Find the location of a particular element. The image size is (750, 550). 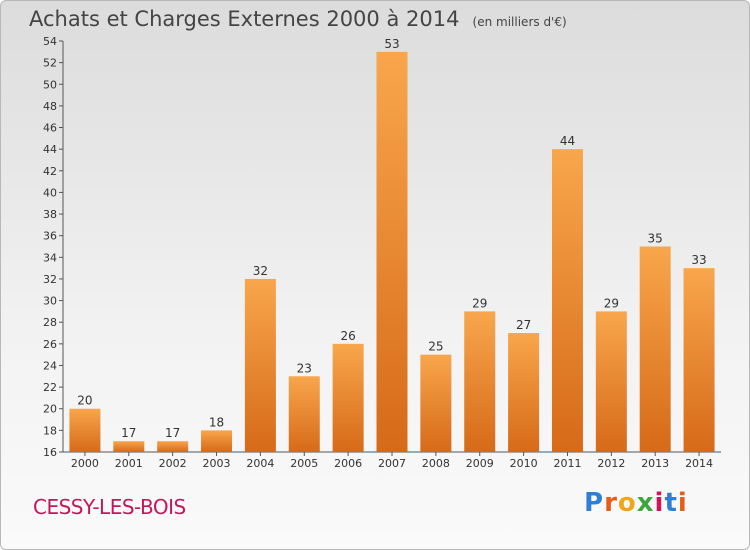

data-label: 35 is located at coordinates (655, 239).